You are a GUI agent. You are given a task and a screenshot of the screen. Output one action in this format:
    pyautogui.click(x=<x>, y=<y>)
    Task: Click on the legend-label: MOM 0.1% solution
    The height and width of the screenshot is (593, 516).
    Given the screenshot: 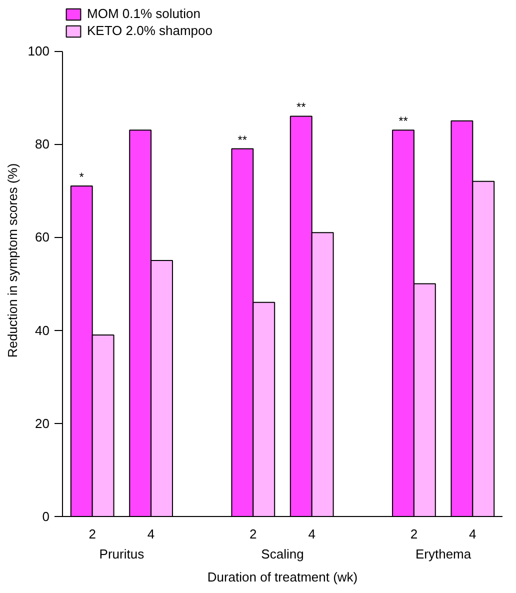 What is the action you would take?
    pyautogui.click(x=143, y=13)
    